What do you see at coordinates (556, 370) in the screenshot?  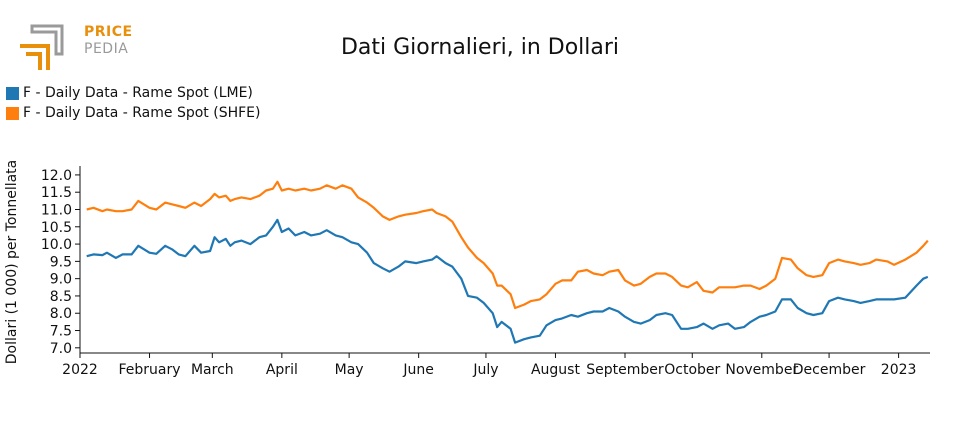 I see `x-tick-label: August` at bounding box center [556, 370].